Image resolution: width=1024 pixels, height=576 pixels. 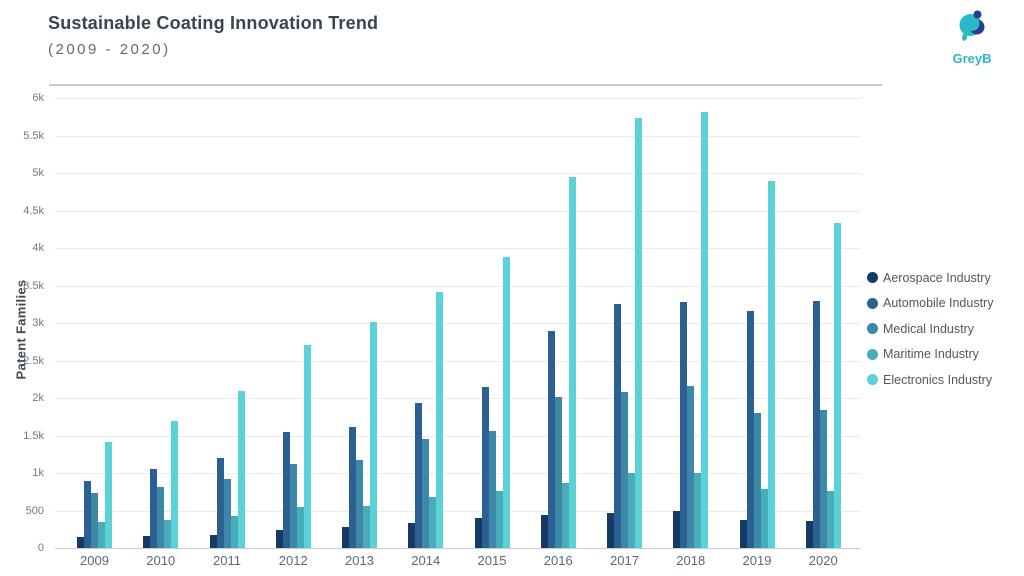 What do you see at coordinates (816, 424) in the screenshot?
I see `bar-2020-automobile-industry` at bounding box center [816, 424].